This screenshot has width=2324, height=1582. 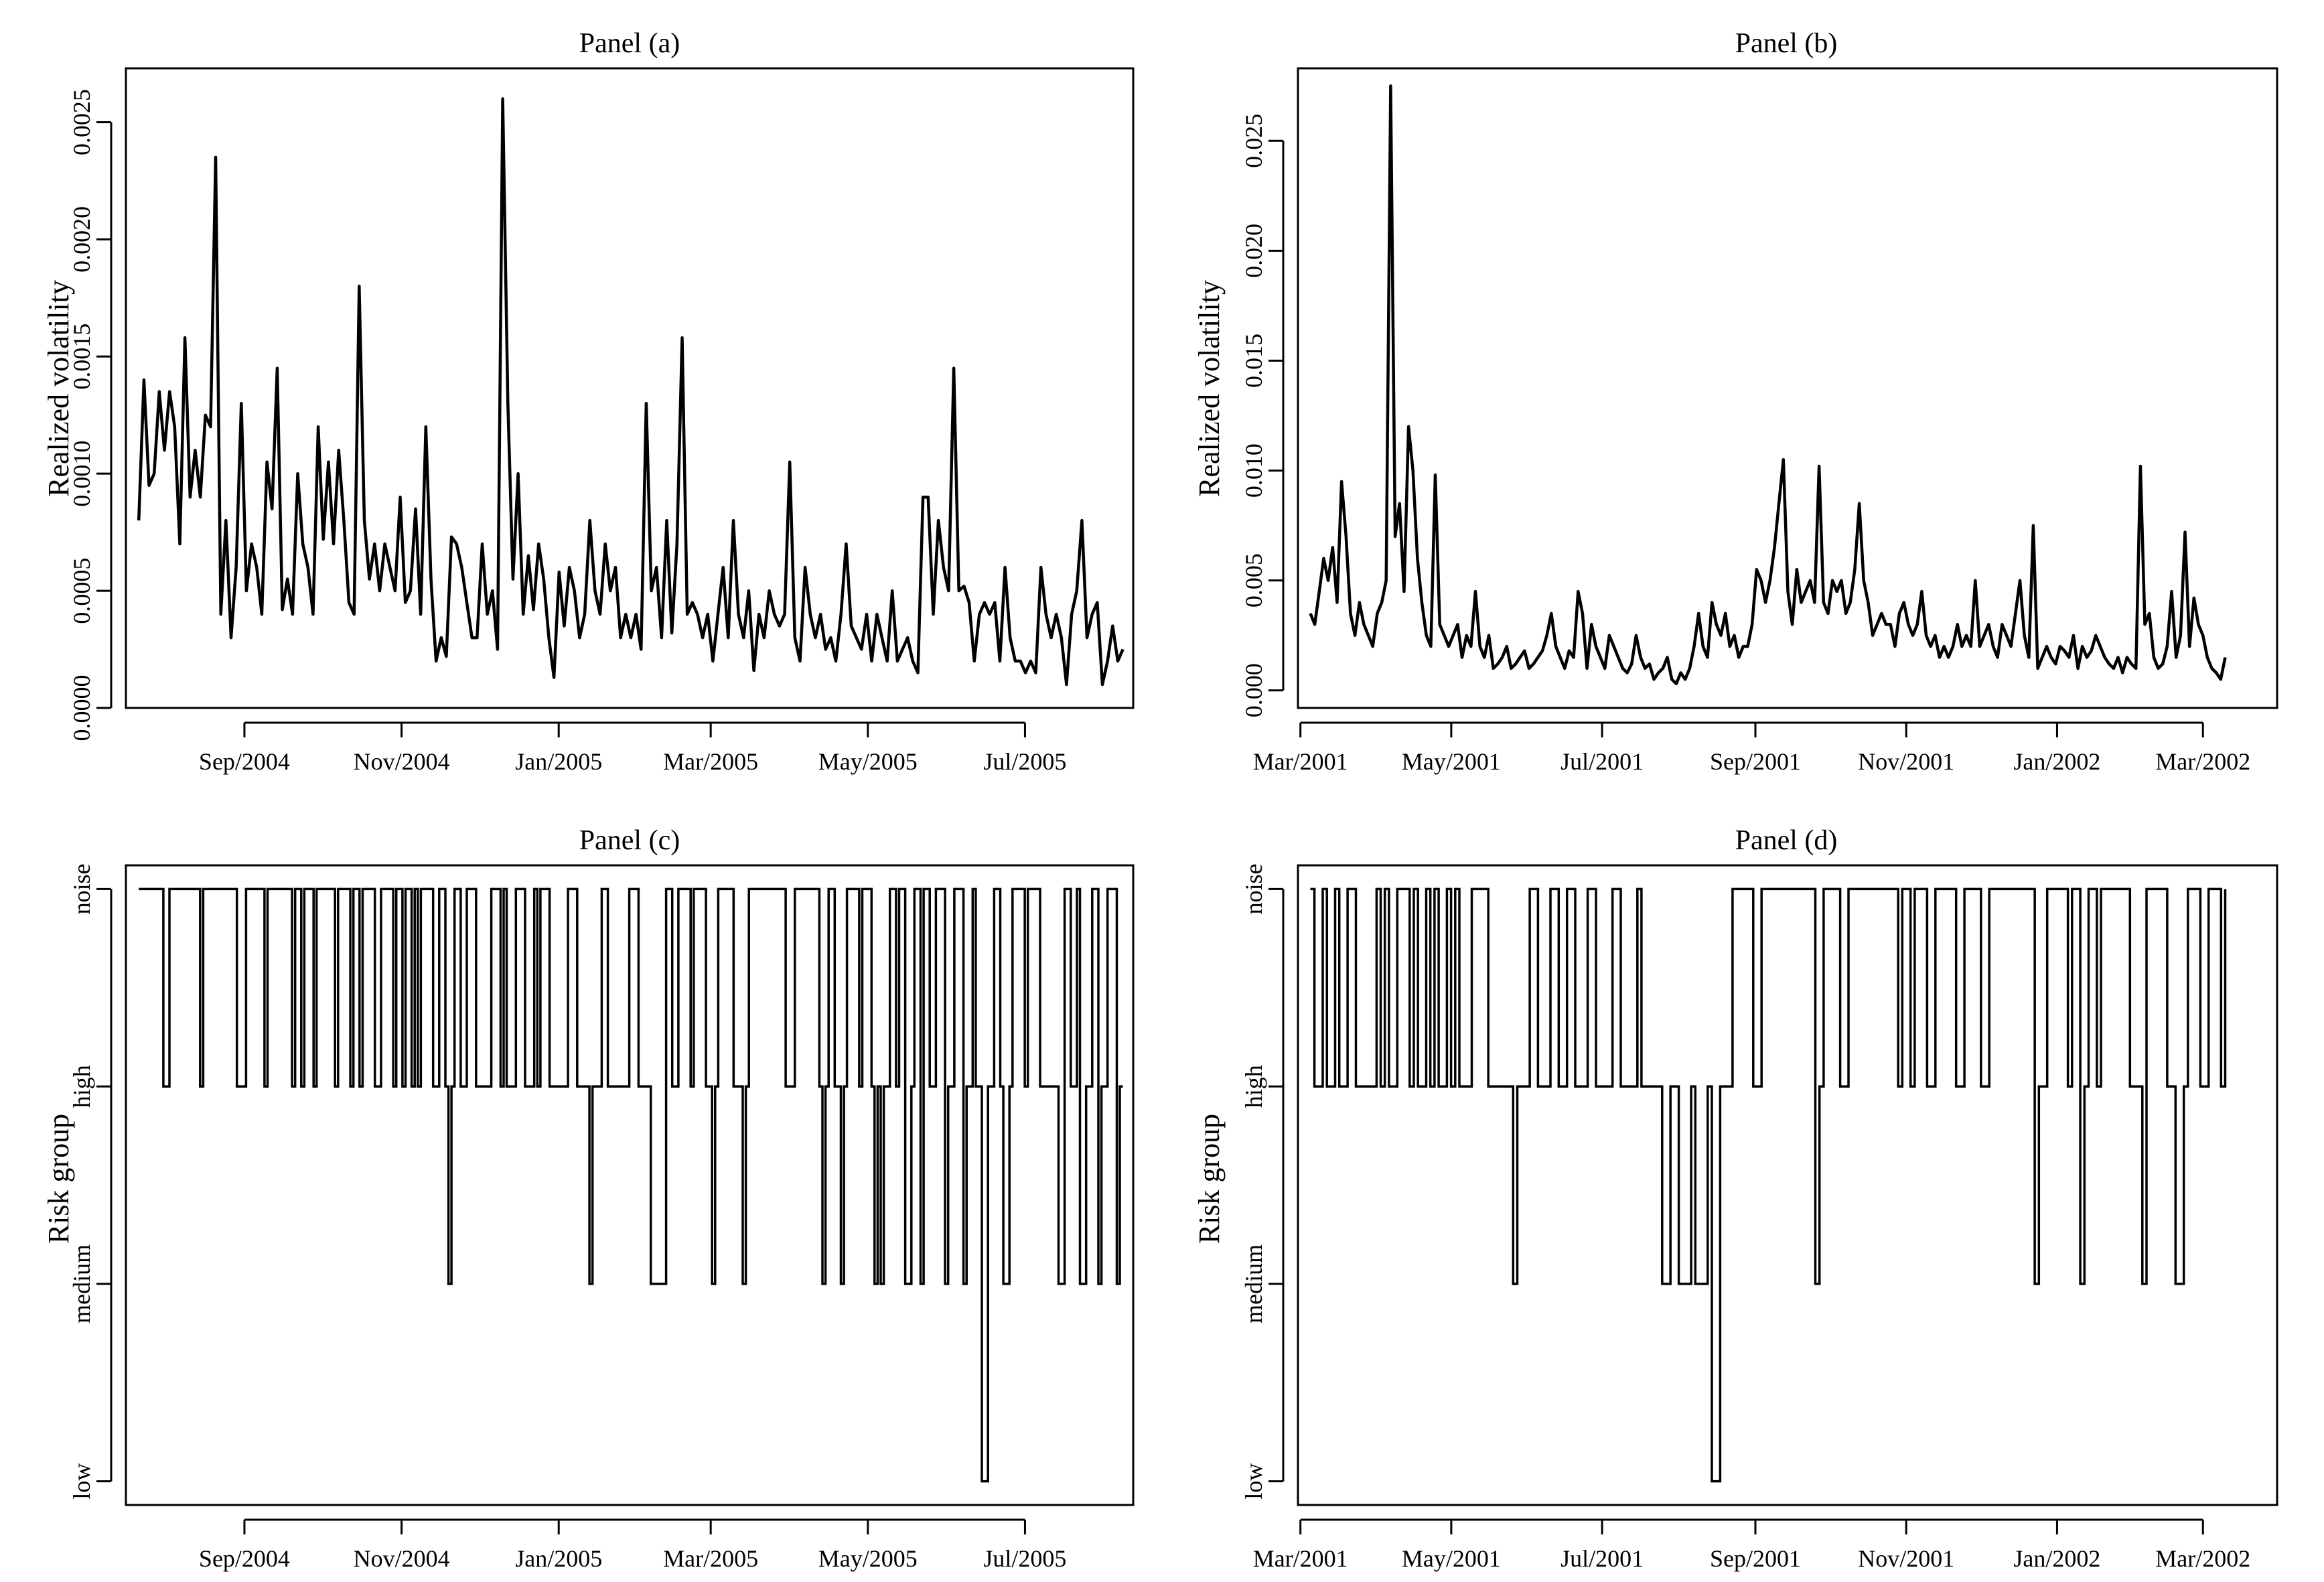 What do you see at coordinates (81, 239) in the screenshot?
I see `y-tick-label: 0.0020` at bounding box center [81, 239].